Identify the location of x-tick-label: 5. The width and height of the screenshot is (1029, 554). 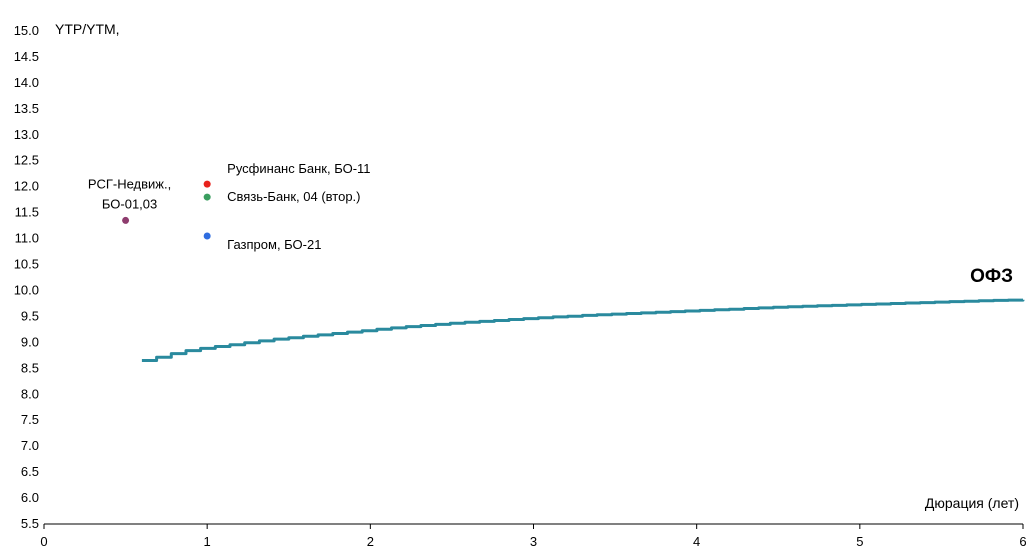
(859, 541).